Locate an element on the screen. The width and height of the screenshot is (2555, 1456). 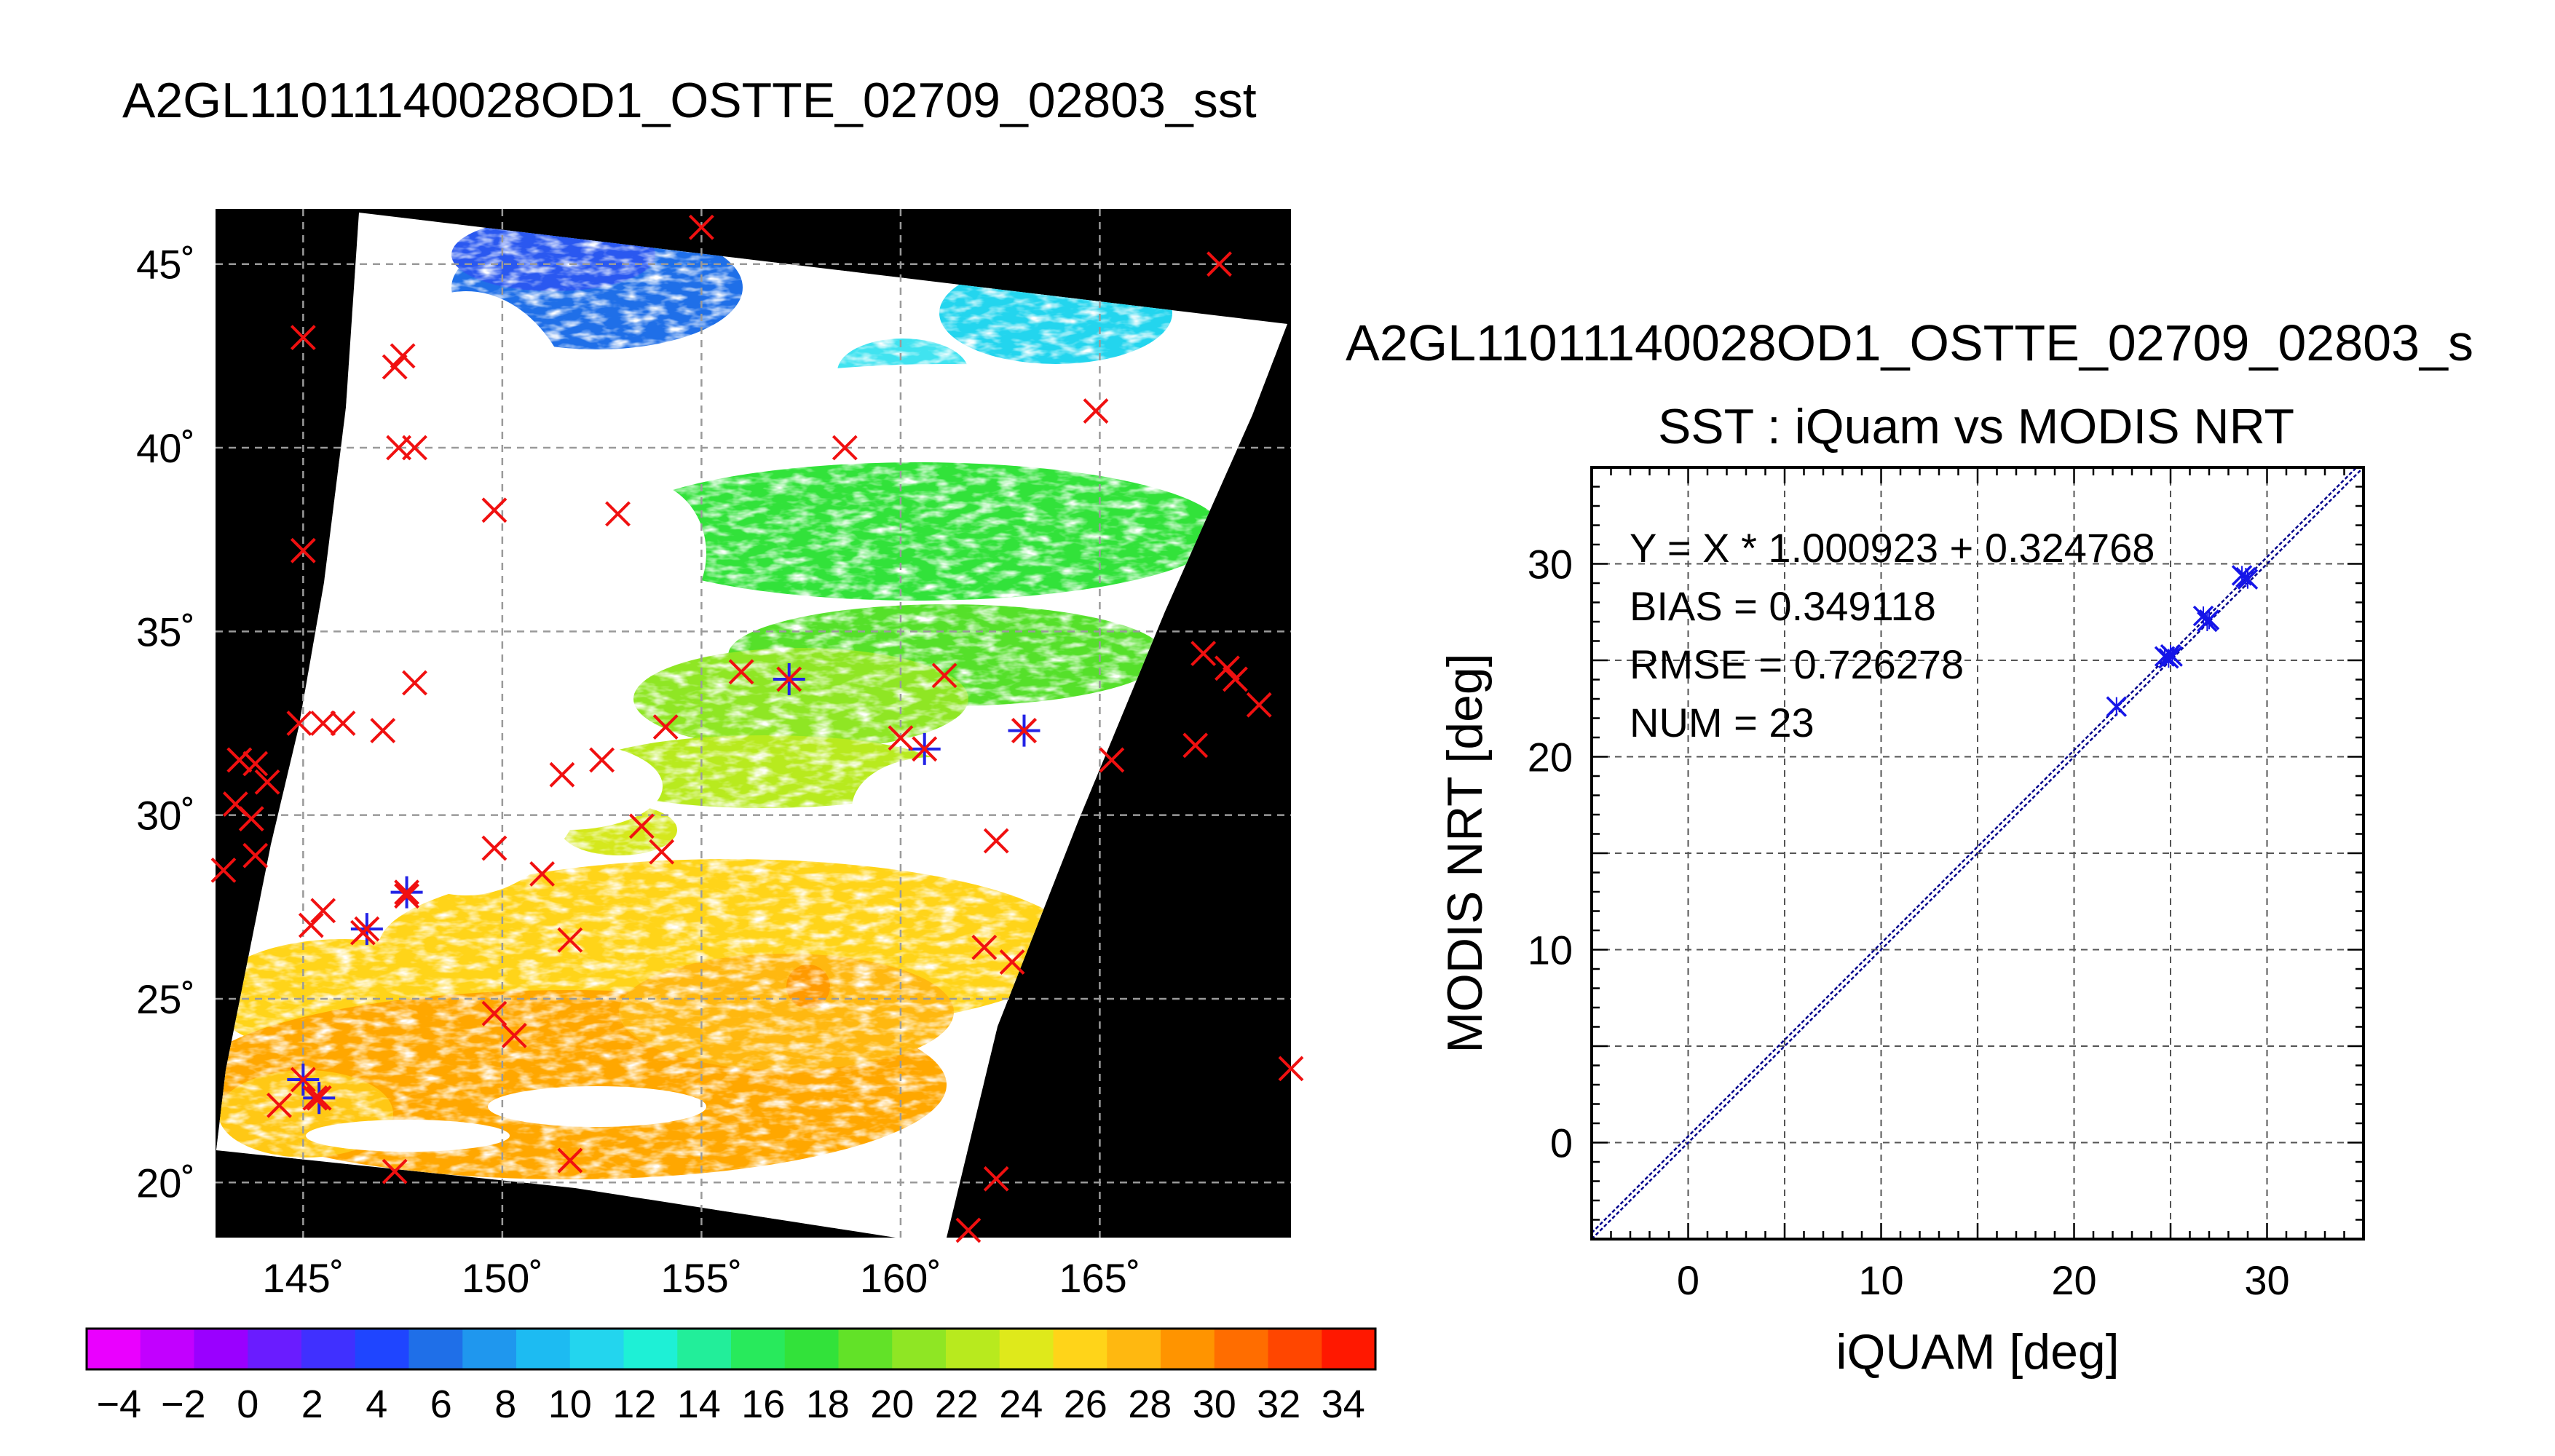
map-lat-tick-label: 40˚ is located at coordinates (165, 448).